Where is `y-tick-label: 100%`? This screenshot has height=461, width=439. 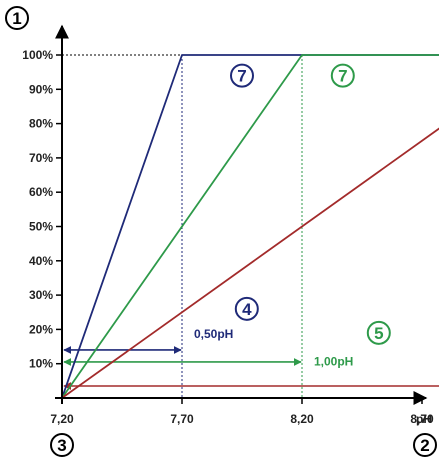
y-tick-label: 100% is located at coordinates (37, 55).